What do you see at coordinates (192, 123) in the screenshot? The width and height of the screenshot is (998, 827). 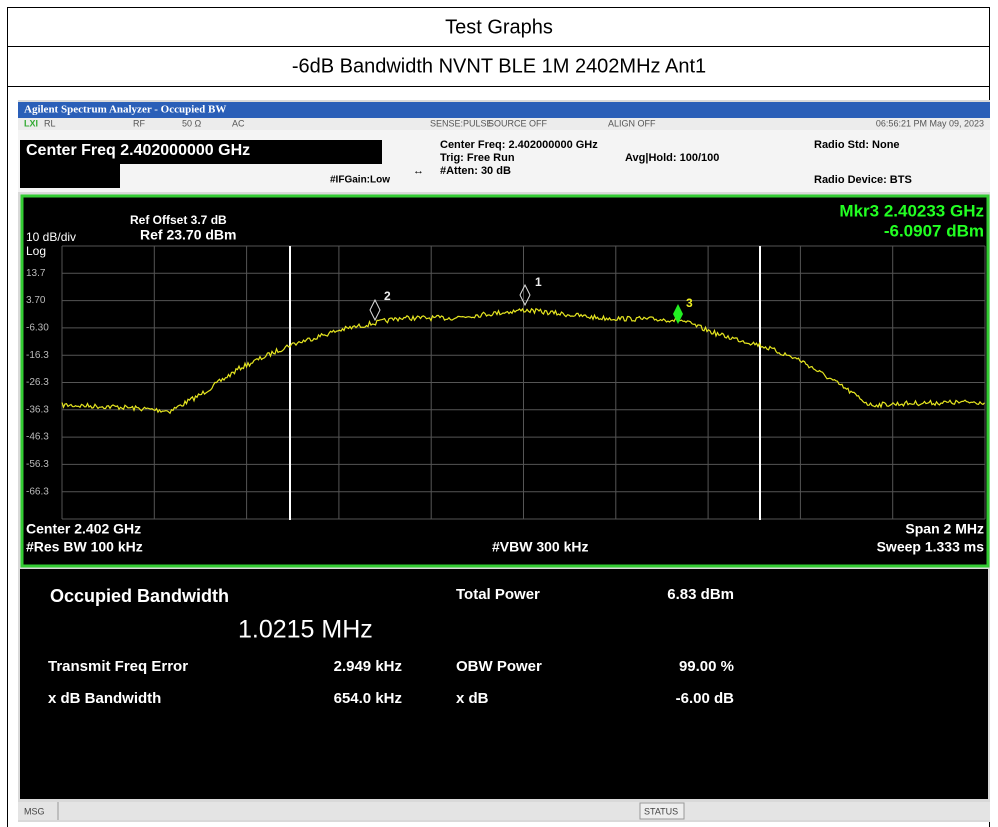 I see `status-impedance: 50 Ω` at bounding box center [192, 123].